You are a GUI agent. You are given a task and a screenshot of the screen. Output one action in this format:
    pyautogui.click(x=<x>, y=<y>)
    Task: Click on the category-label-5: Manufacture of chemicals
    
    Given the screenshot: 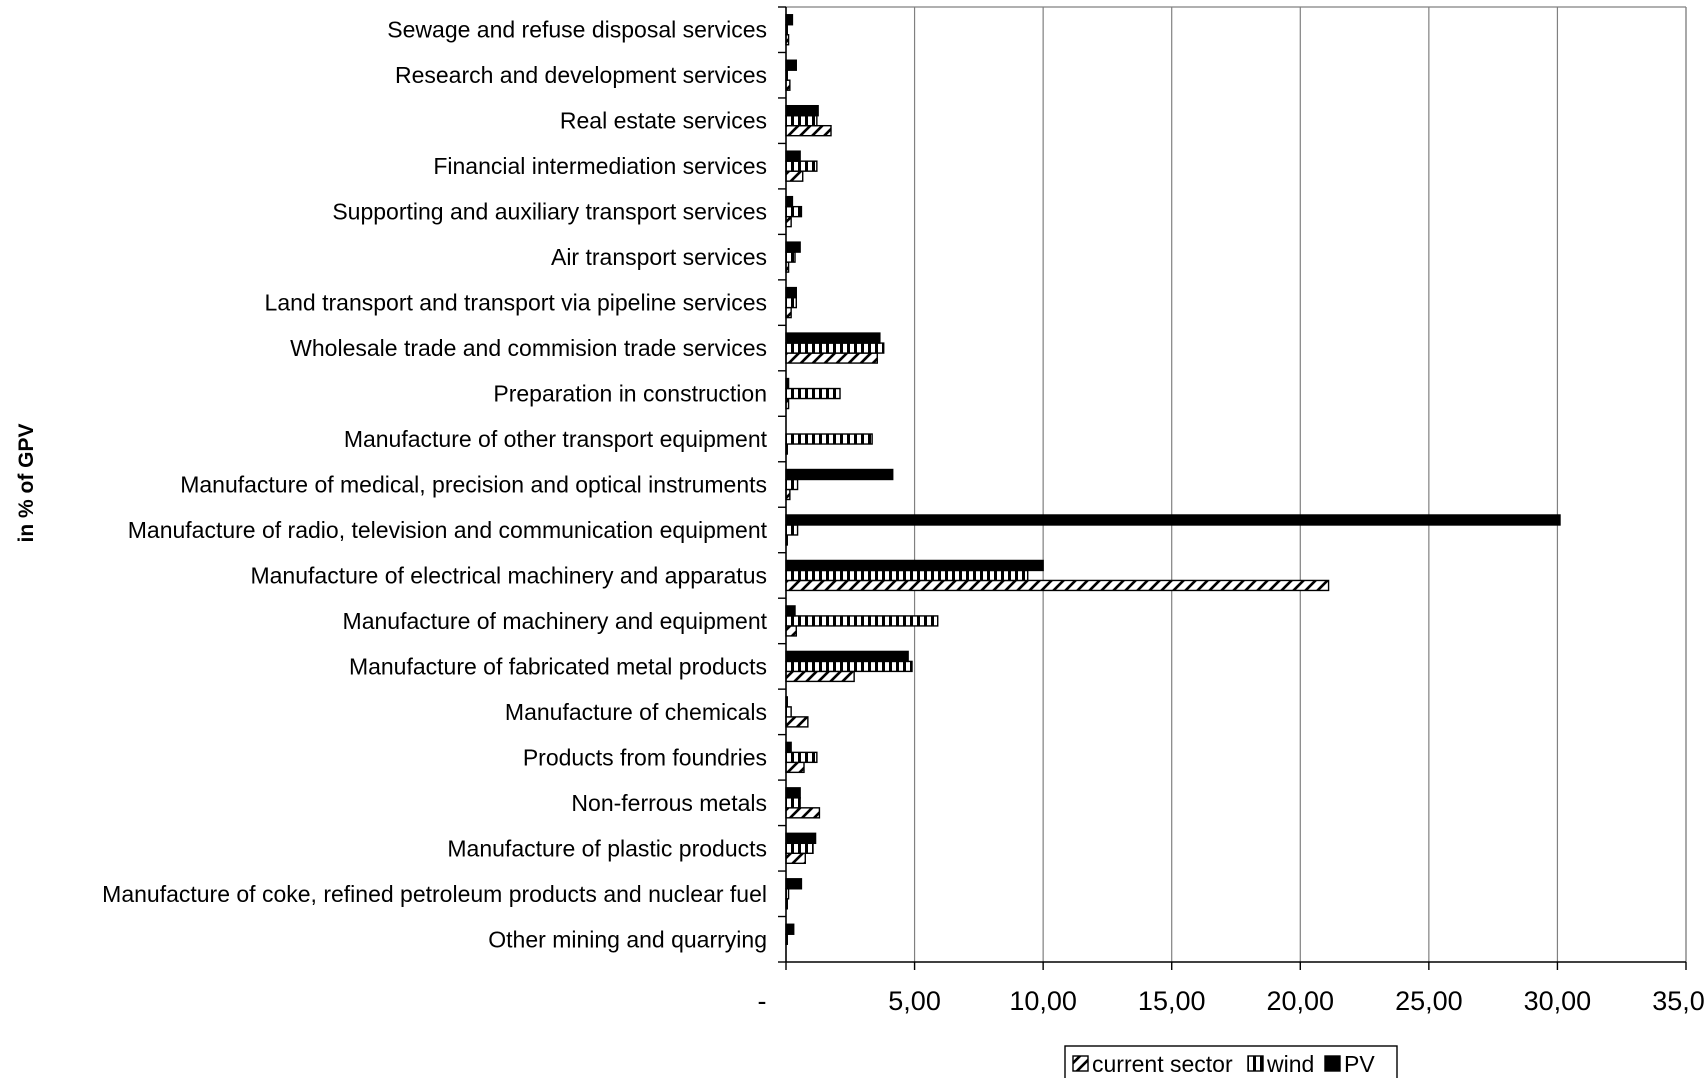 What is the action you would take?
    pyautogui.click(x=636, y=712)
    